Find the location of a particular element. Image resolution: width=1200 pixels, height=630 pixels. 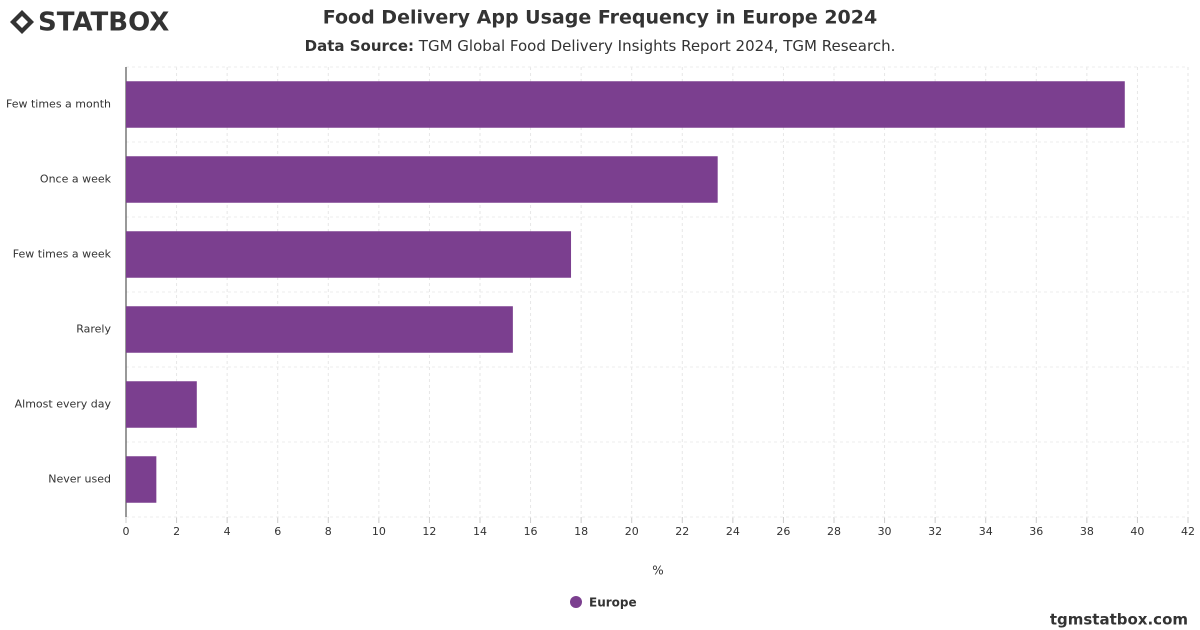

x-tick-label: 42 is located at coordinates (1188, 531).